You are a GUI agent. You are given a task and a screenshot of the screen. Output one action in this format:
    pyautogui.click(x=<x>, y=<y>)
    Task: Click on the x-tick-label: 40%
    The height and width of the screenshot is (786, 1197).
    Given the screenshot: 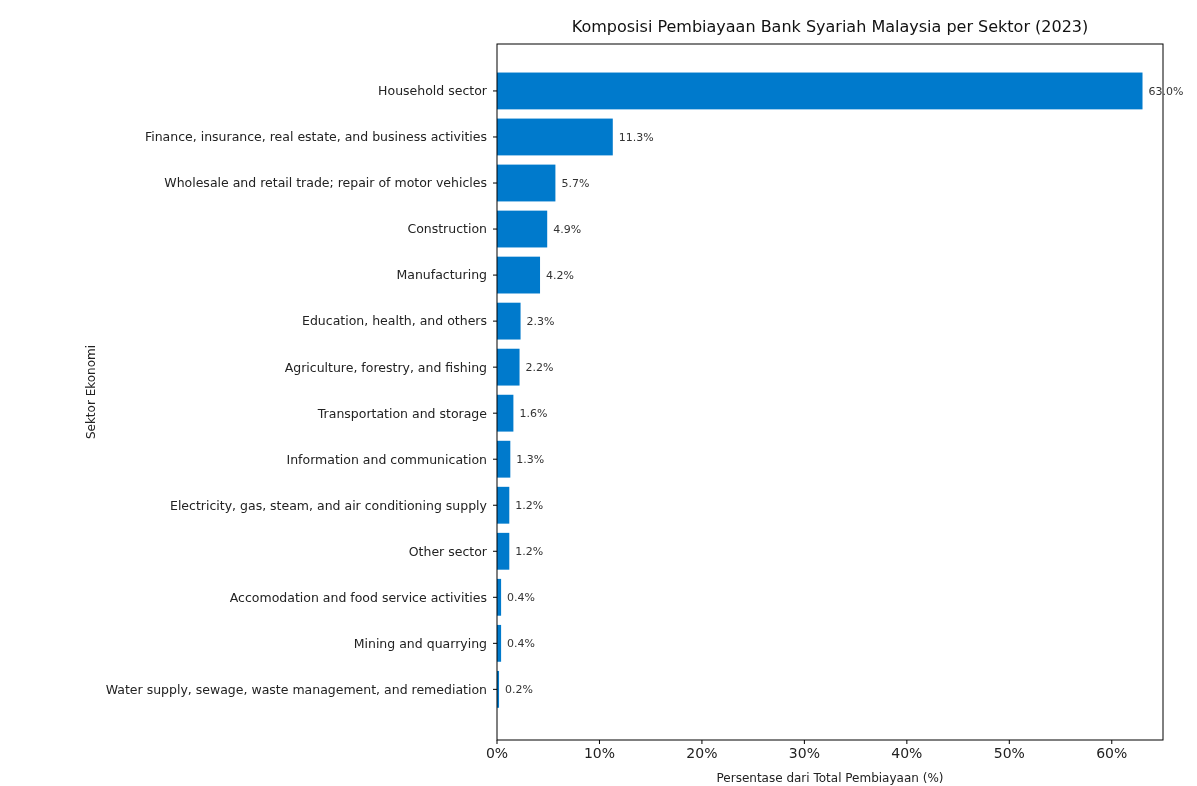 What is the action you would take?
    pyautogui.click(x=907, y=753)
    